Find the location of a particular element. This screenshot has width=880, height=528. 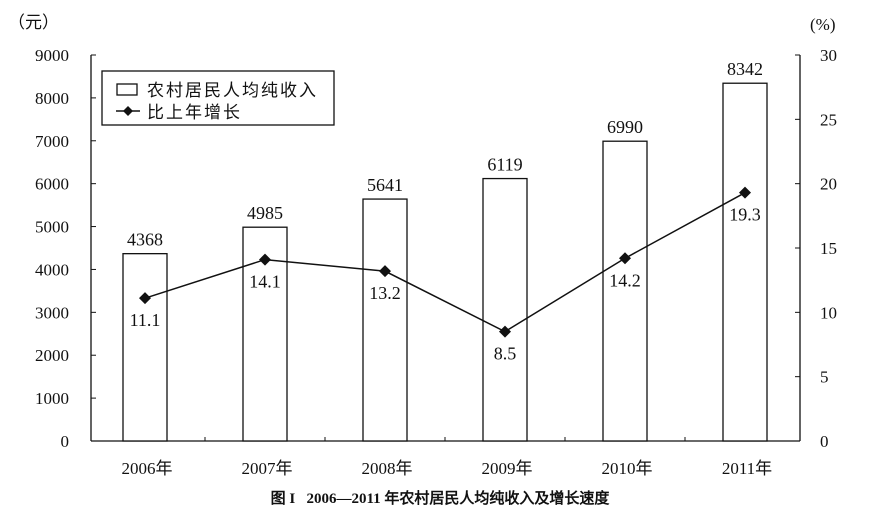

line-value-label: 14.2 is located at coordinates (625, 280).